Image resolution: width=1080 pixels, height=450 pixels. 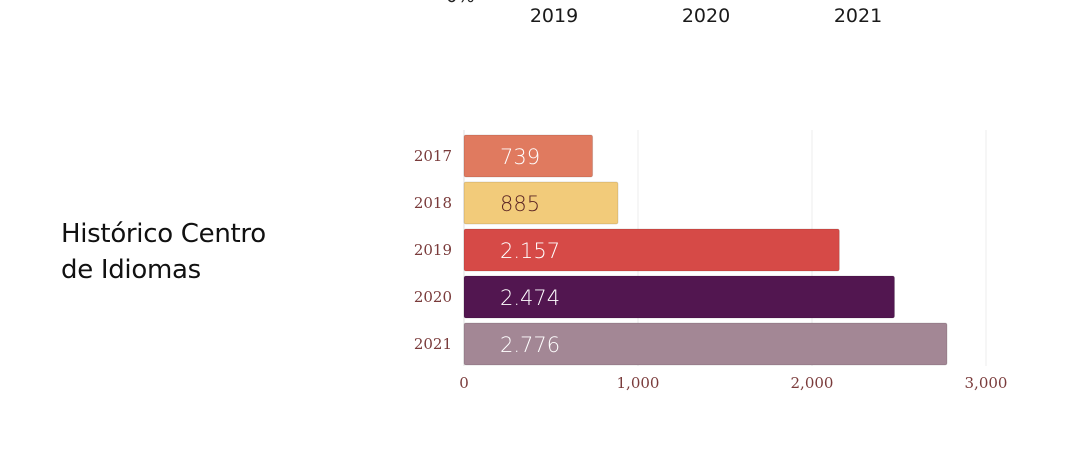 What do you see at coordinates (433, 156) in the screenshot?
I see `category-label-2017: 2017` at bounding box center [433, 156].